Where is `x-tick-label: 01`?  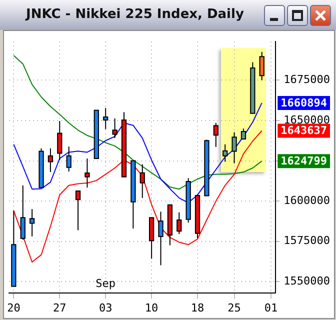 x-tick-label: 01 is located at coordinates (271, 307).